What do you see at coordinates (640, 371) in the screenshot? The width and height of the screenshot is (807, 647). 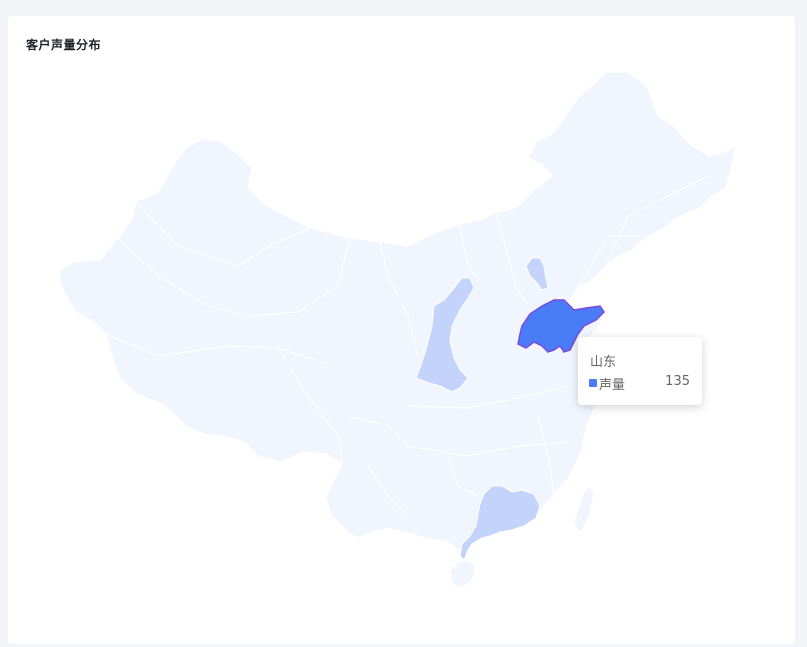 I see `map-tooltip: 山东 声量 135` at bounding box center [640, 371].